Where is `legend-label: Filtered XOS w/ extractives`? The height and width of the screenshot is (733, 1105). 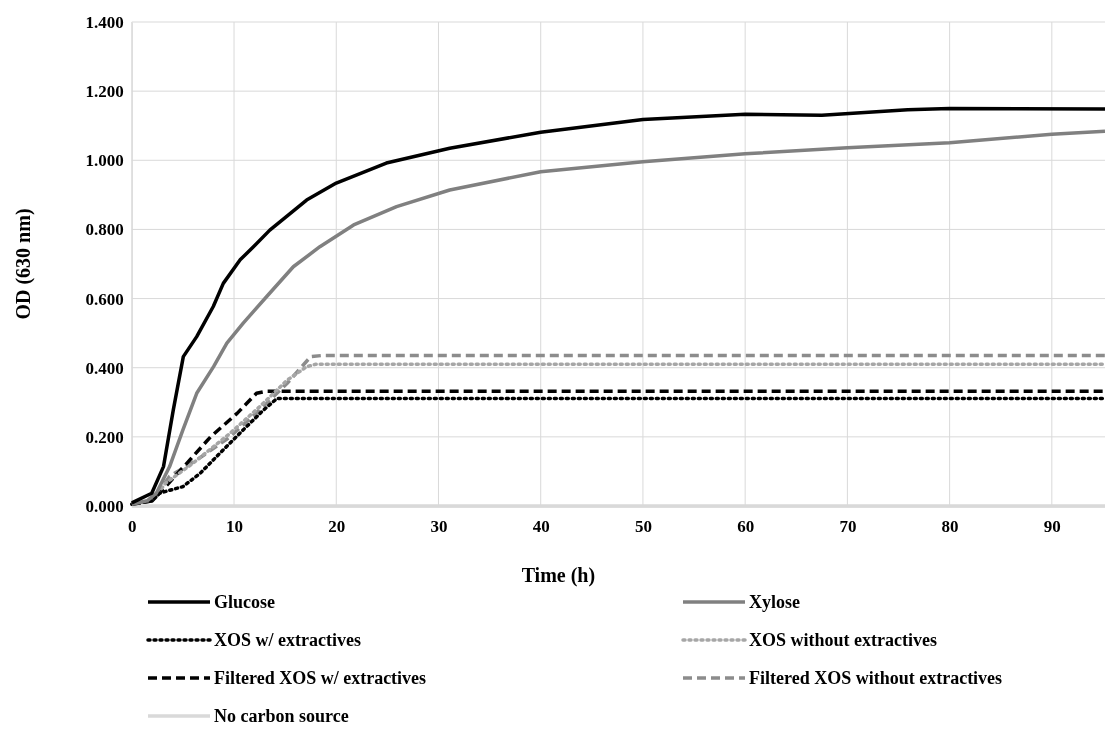 legend-label: Filtered XOS w/ extractives is located at coordinates (320, 678).